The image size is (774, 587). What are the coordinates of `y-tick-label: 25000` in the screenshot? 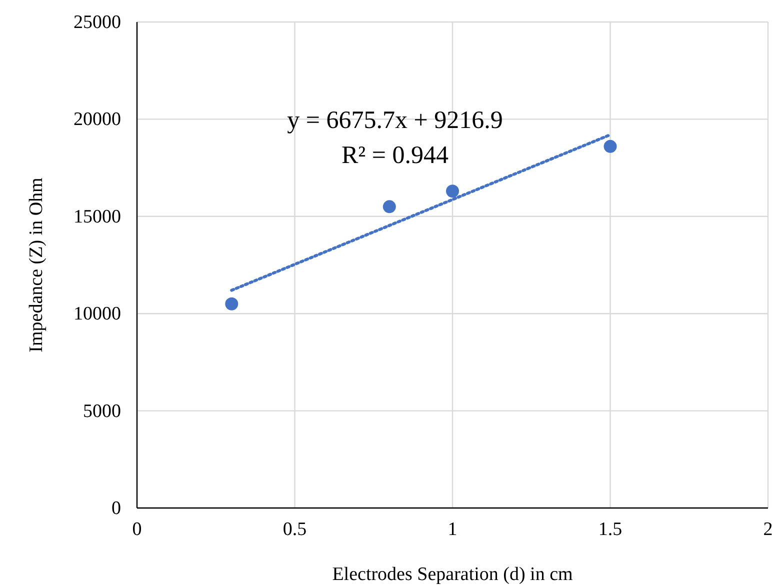 It's located at (97, 22).